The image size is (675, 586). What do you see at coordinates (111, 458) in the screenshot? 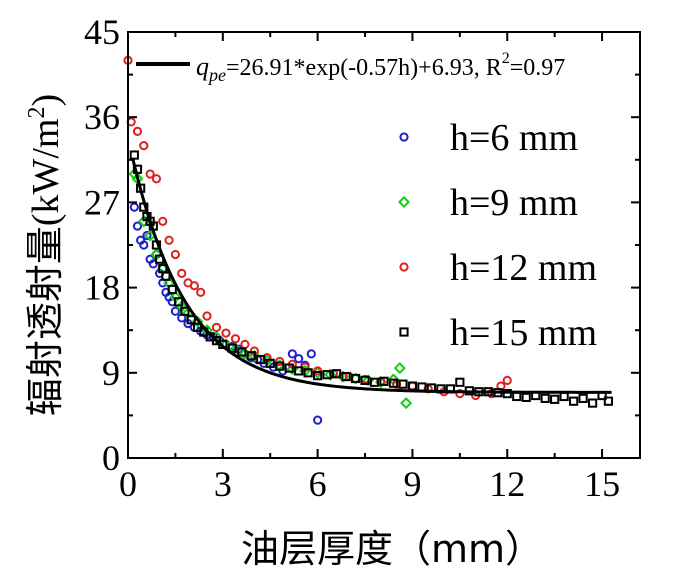
I see `y-tick-label: 0` at bounding box center [111, 458].